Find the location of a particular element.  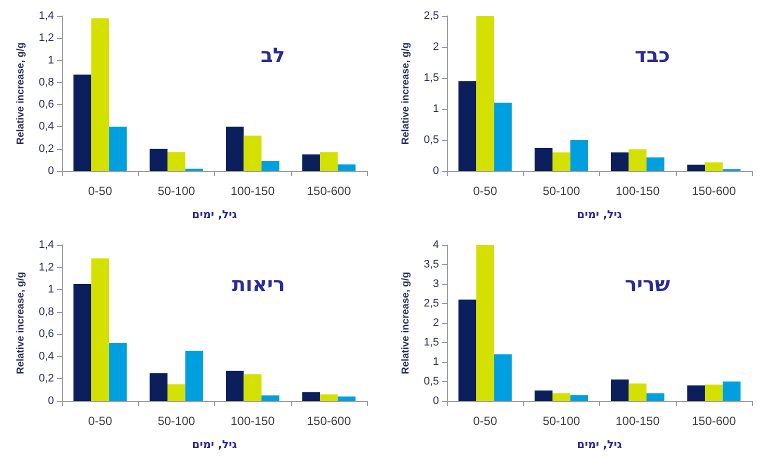

text: לב is located at coordinates (272, 55).